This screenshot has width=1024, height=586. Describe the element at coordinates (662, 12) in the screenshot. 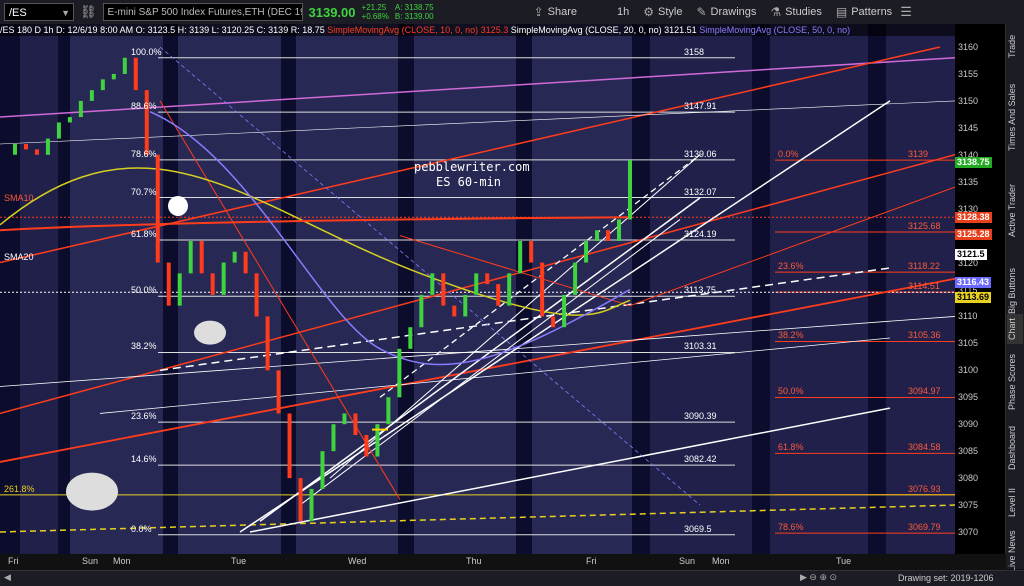

I see `style-button: ⚙ Style` at that location.